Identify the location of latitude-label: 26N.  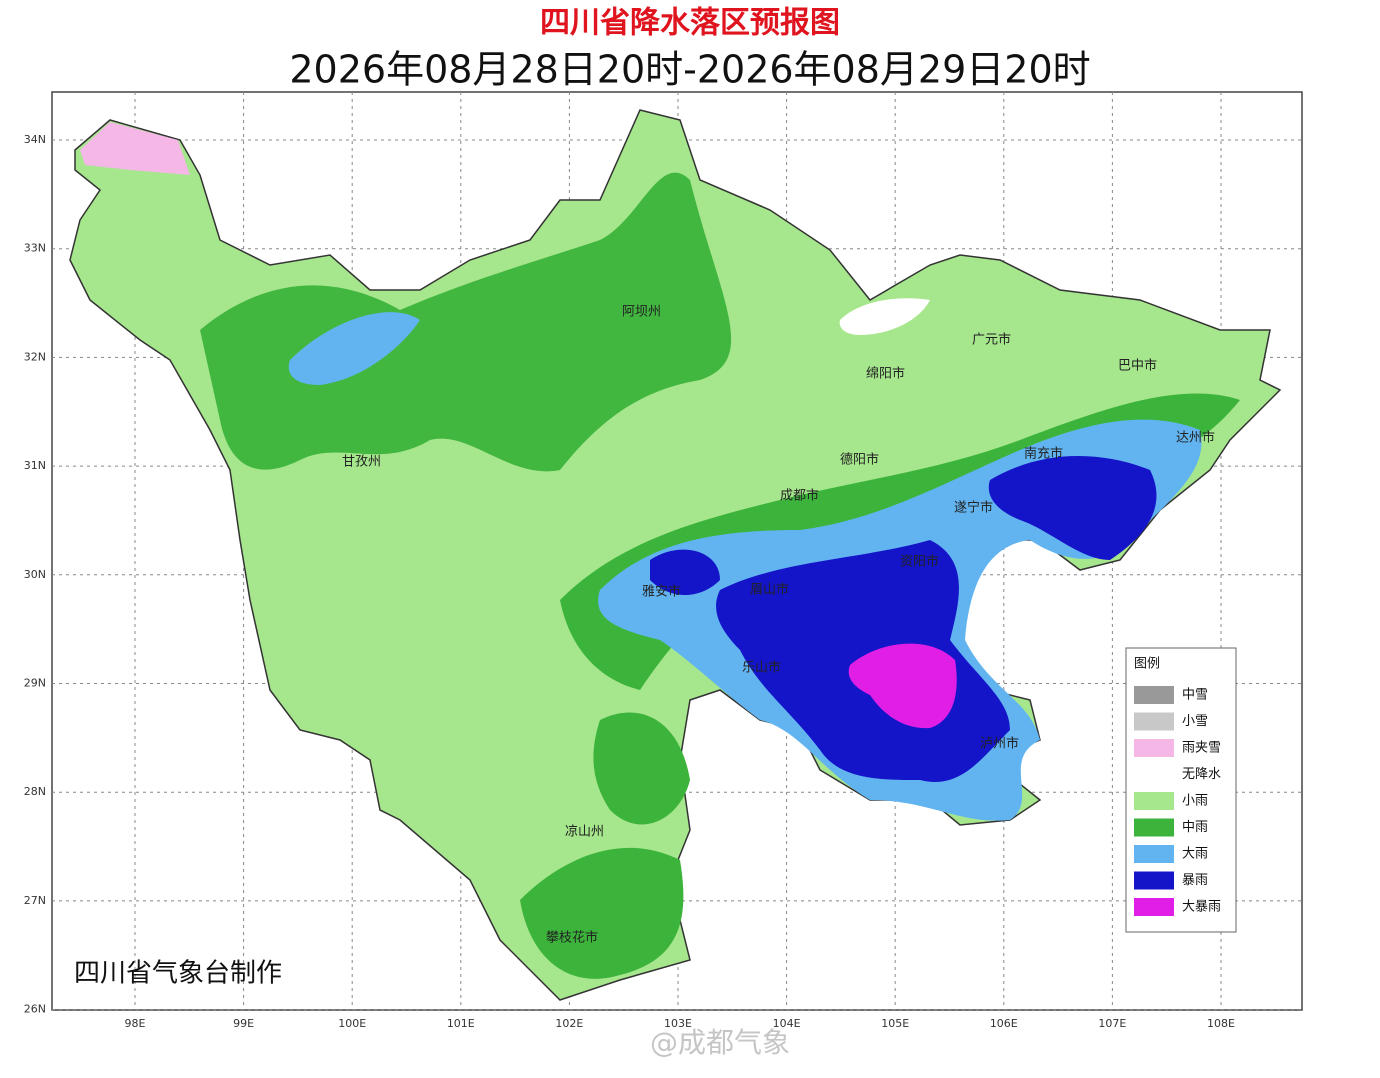
(35, 1009).